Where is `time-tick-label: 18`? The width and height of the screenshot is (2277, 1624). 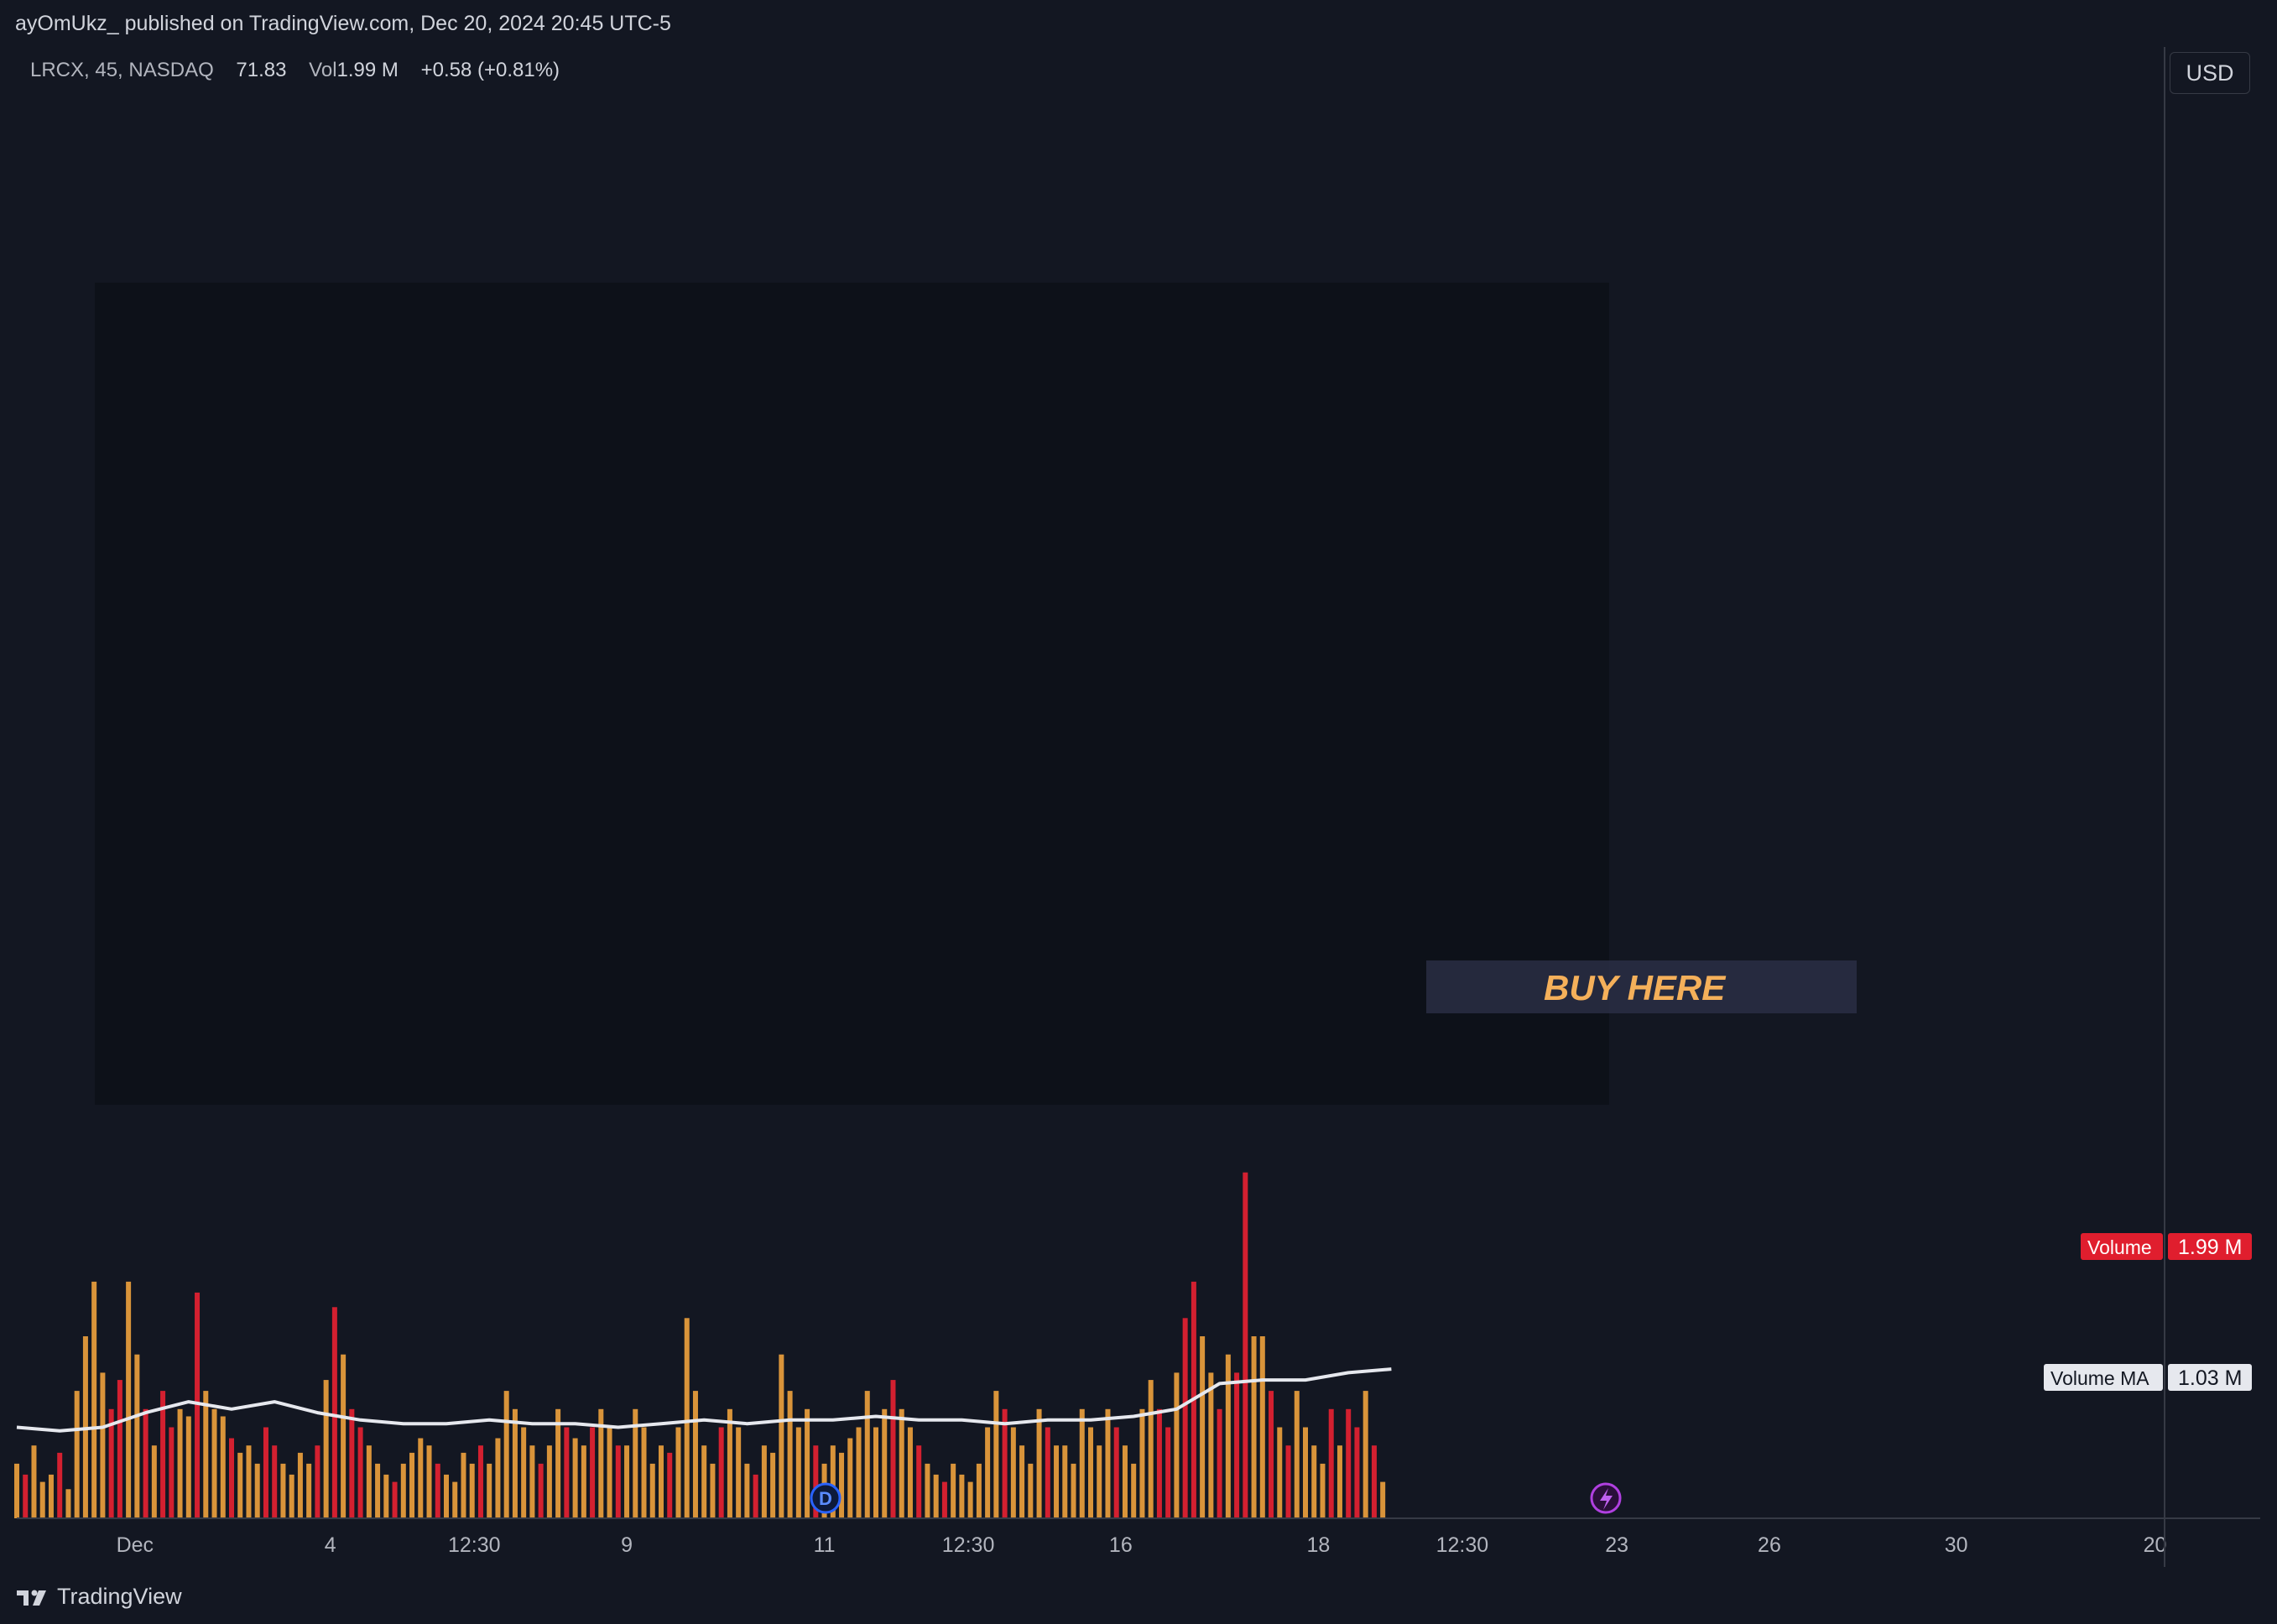
time-tick-label: 18 is located at coordinates (1318, 1545).